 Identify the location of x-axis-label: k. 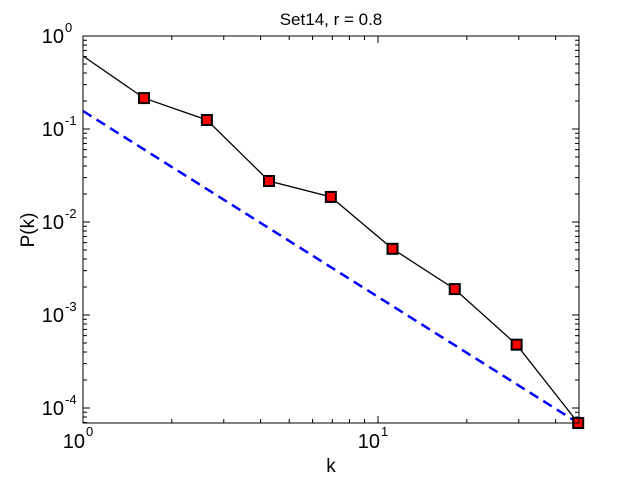
(331, 466).